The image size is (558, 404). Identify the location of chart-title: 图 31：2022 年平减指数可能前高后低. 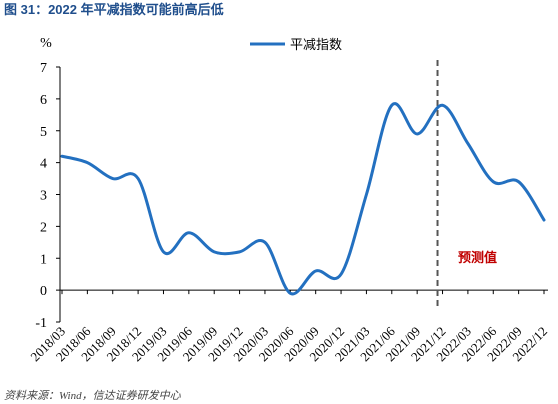
(114, 9).